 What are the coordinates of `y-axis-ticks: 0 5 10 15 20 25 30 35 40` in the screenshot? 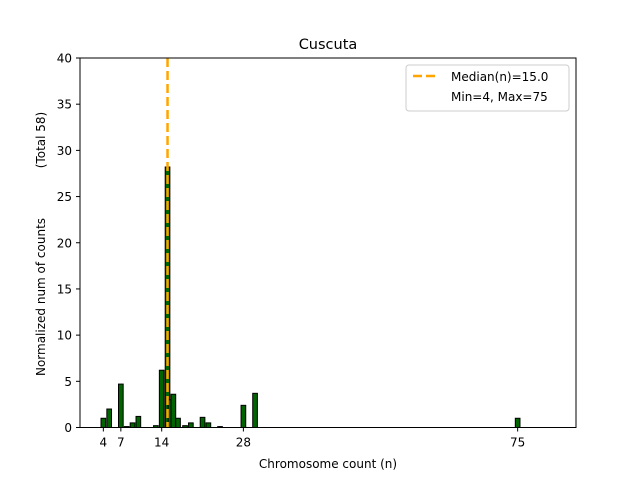 It's located at (68, 243).